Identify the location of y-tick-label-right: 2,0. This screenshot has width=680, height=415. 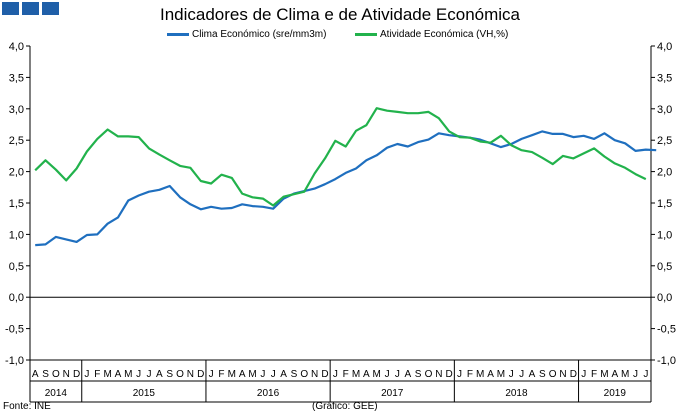
(664, 173).